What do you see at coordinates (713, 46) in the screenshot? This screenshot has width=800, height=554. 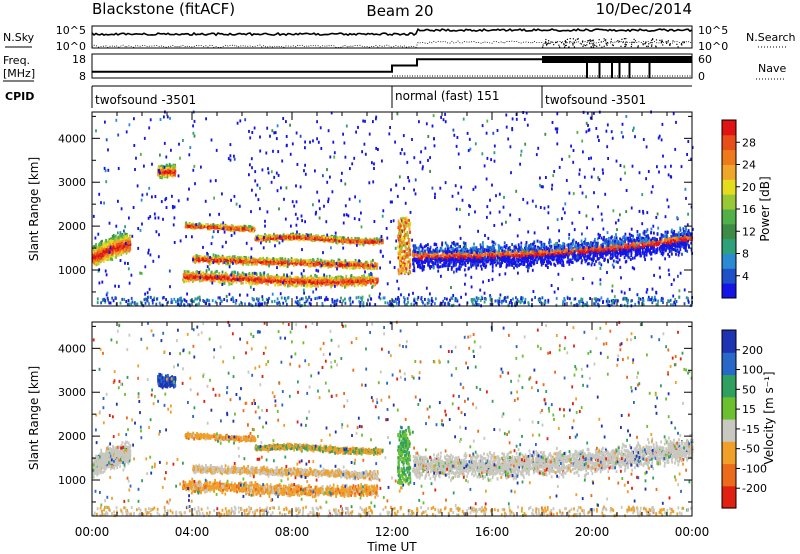 I see `noise-right-tick-bottom: 10^0` at bounding box center [713, 46].